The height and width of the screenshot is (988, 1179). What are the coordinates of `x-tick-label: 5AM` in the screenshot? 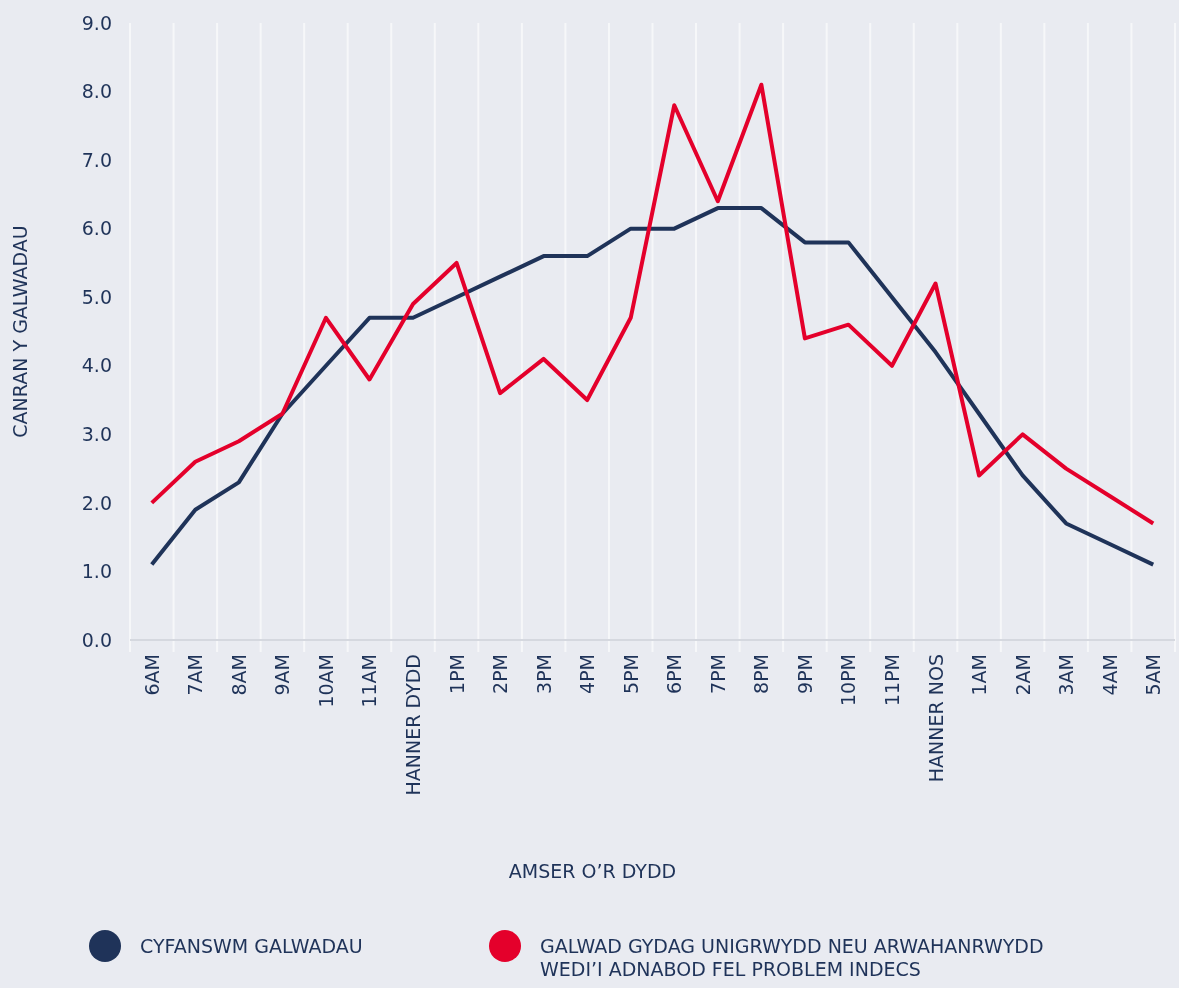 It's located at (1153, 675).